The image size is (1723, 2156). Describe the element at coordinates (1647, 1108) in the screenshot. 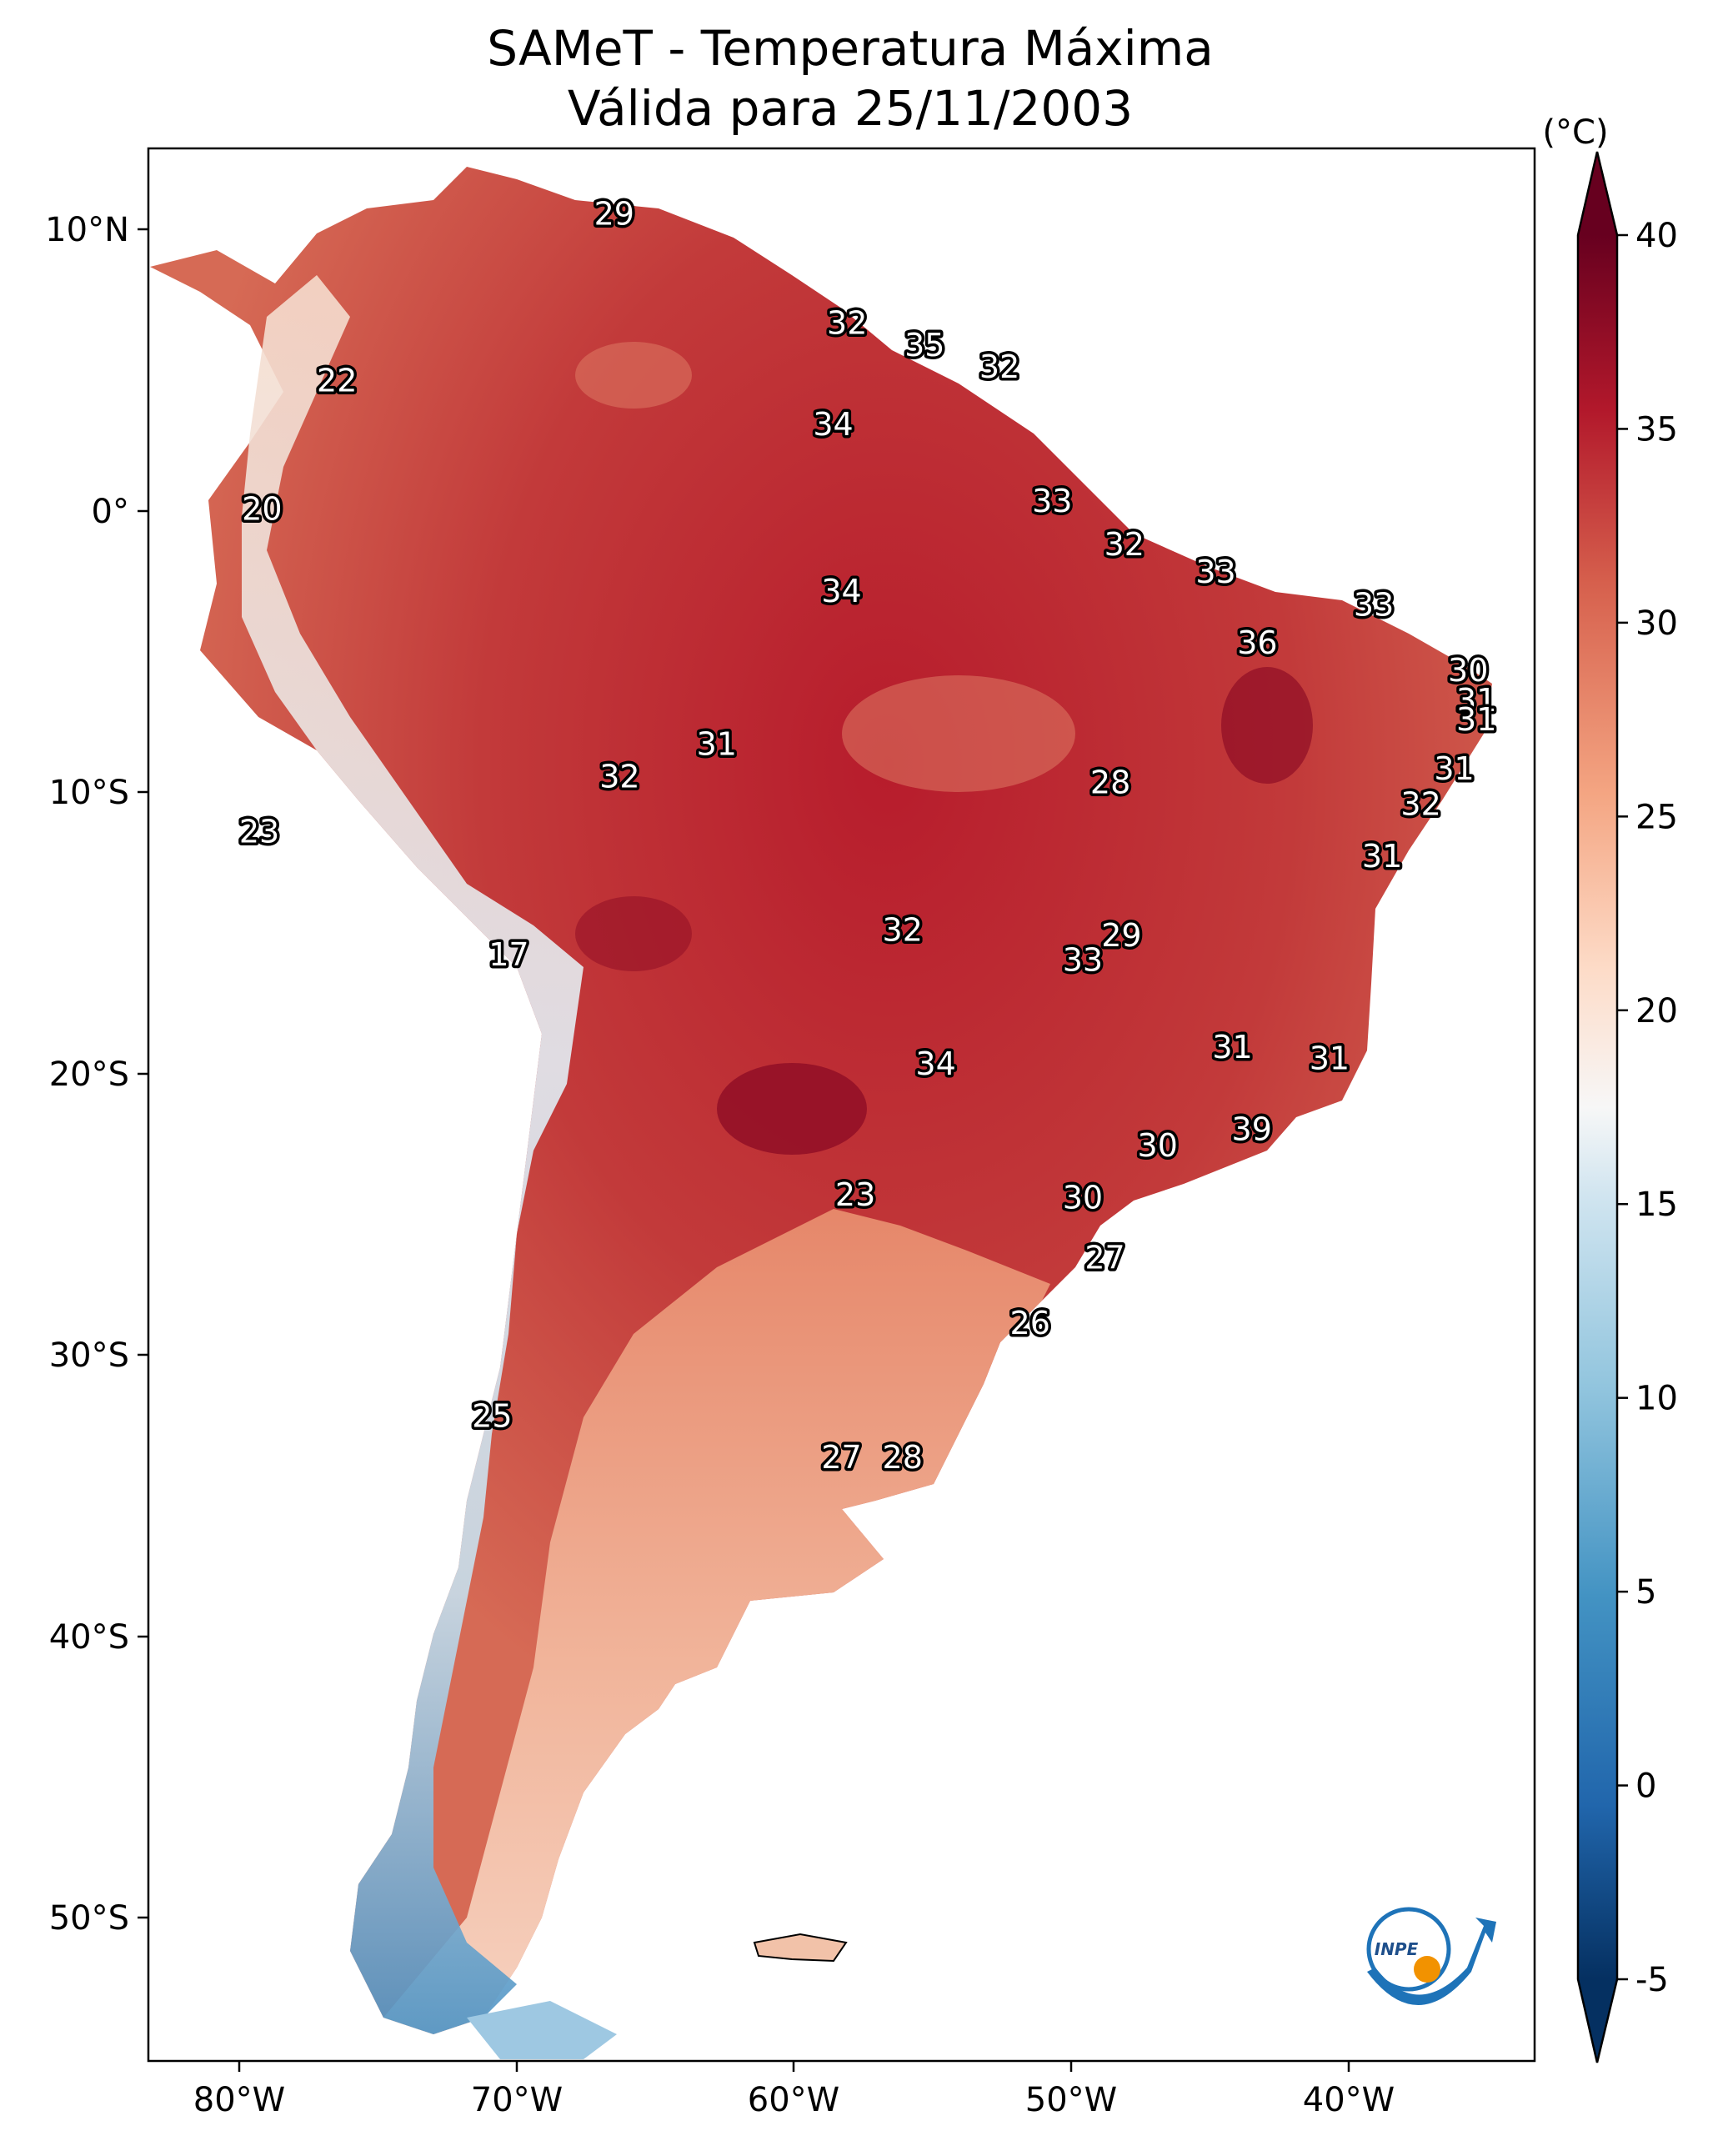

I see `colorbar-ticks: 40 35 30 25 20 15 10 5 0 -5` at that location.